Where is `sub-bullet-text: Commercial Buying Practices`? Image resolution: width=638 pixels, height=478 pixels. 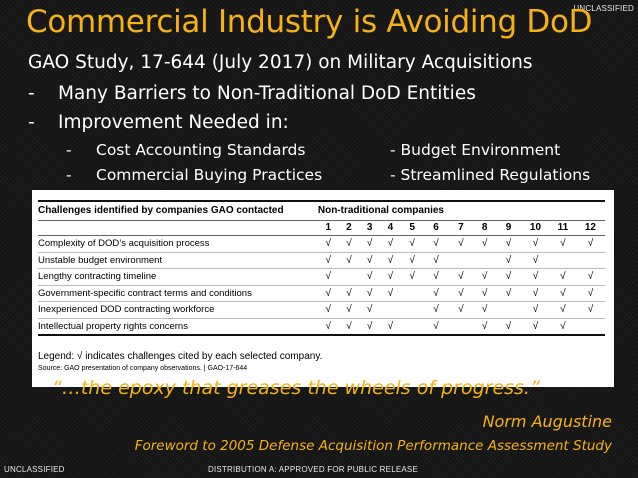 sub-bullet-text: Commercial Buying Practices is located at coordinates (209, 175).